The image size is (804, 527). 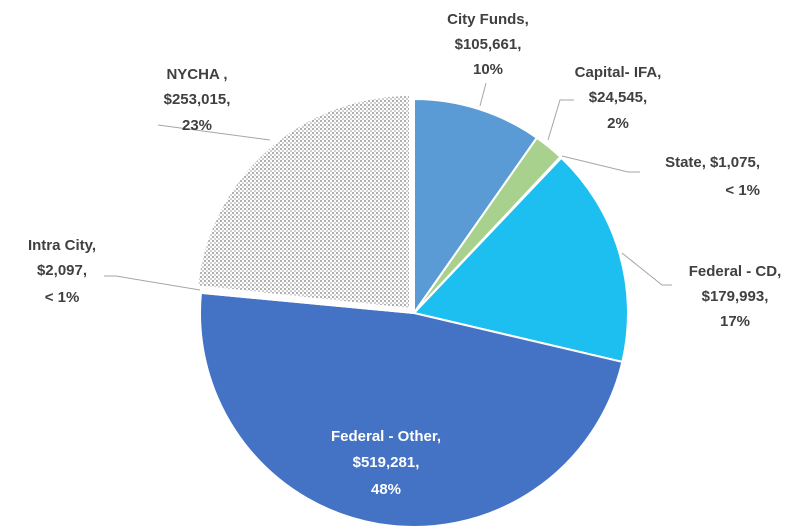 I want to click on data-label: City Funds, $105,661, 10%, so click(x=488, y=44).